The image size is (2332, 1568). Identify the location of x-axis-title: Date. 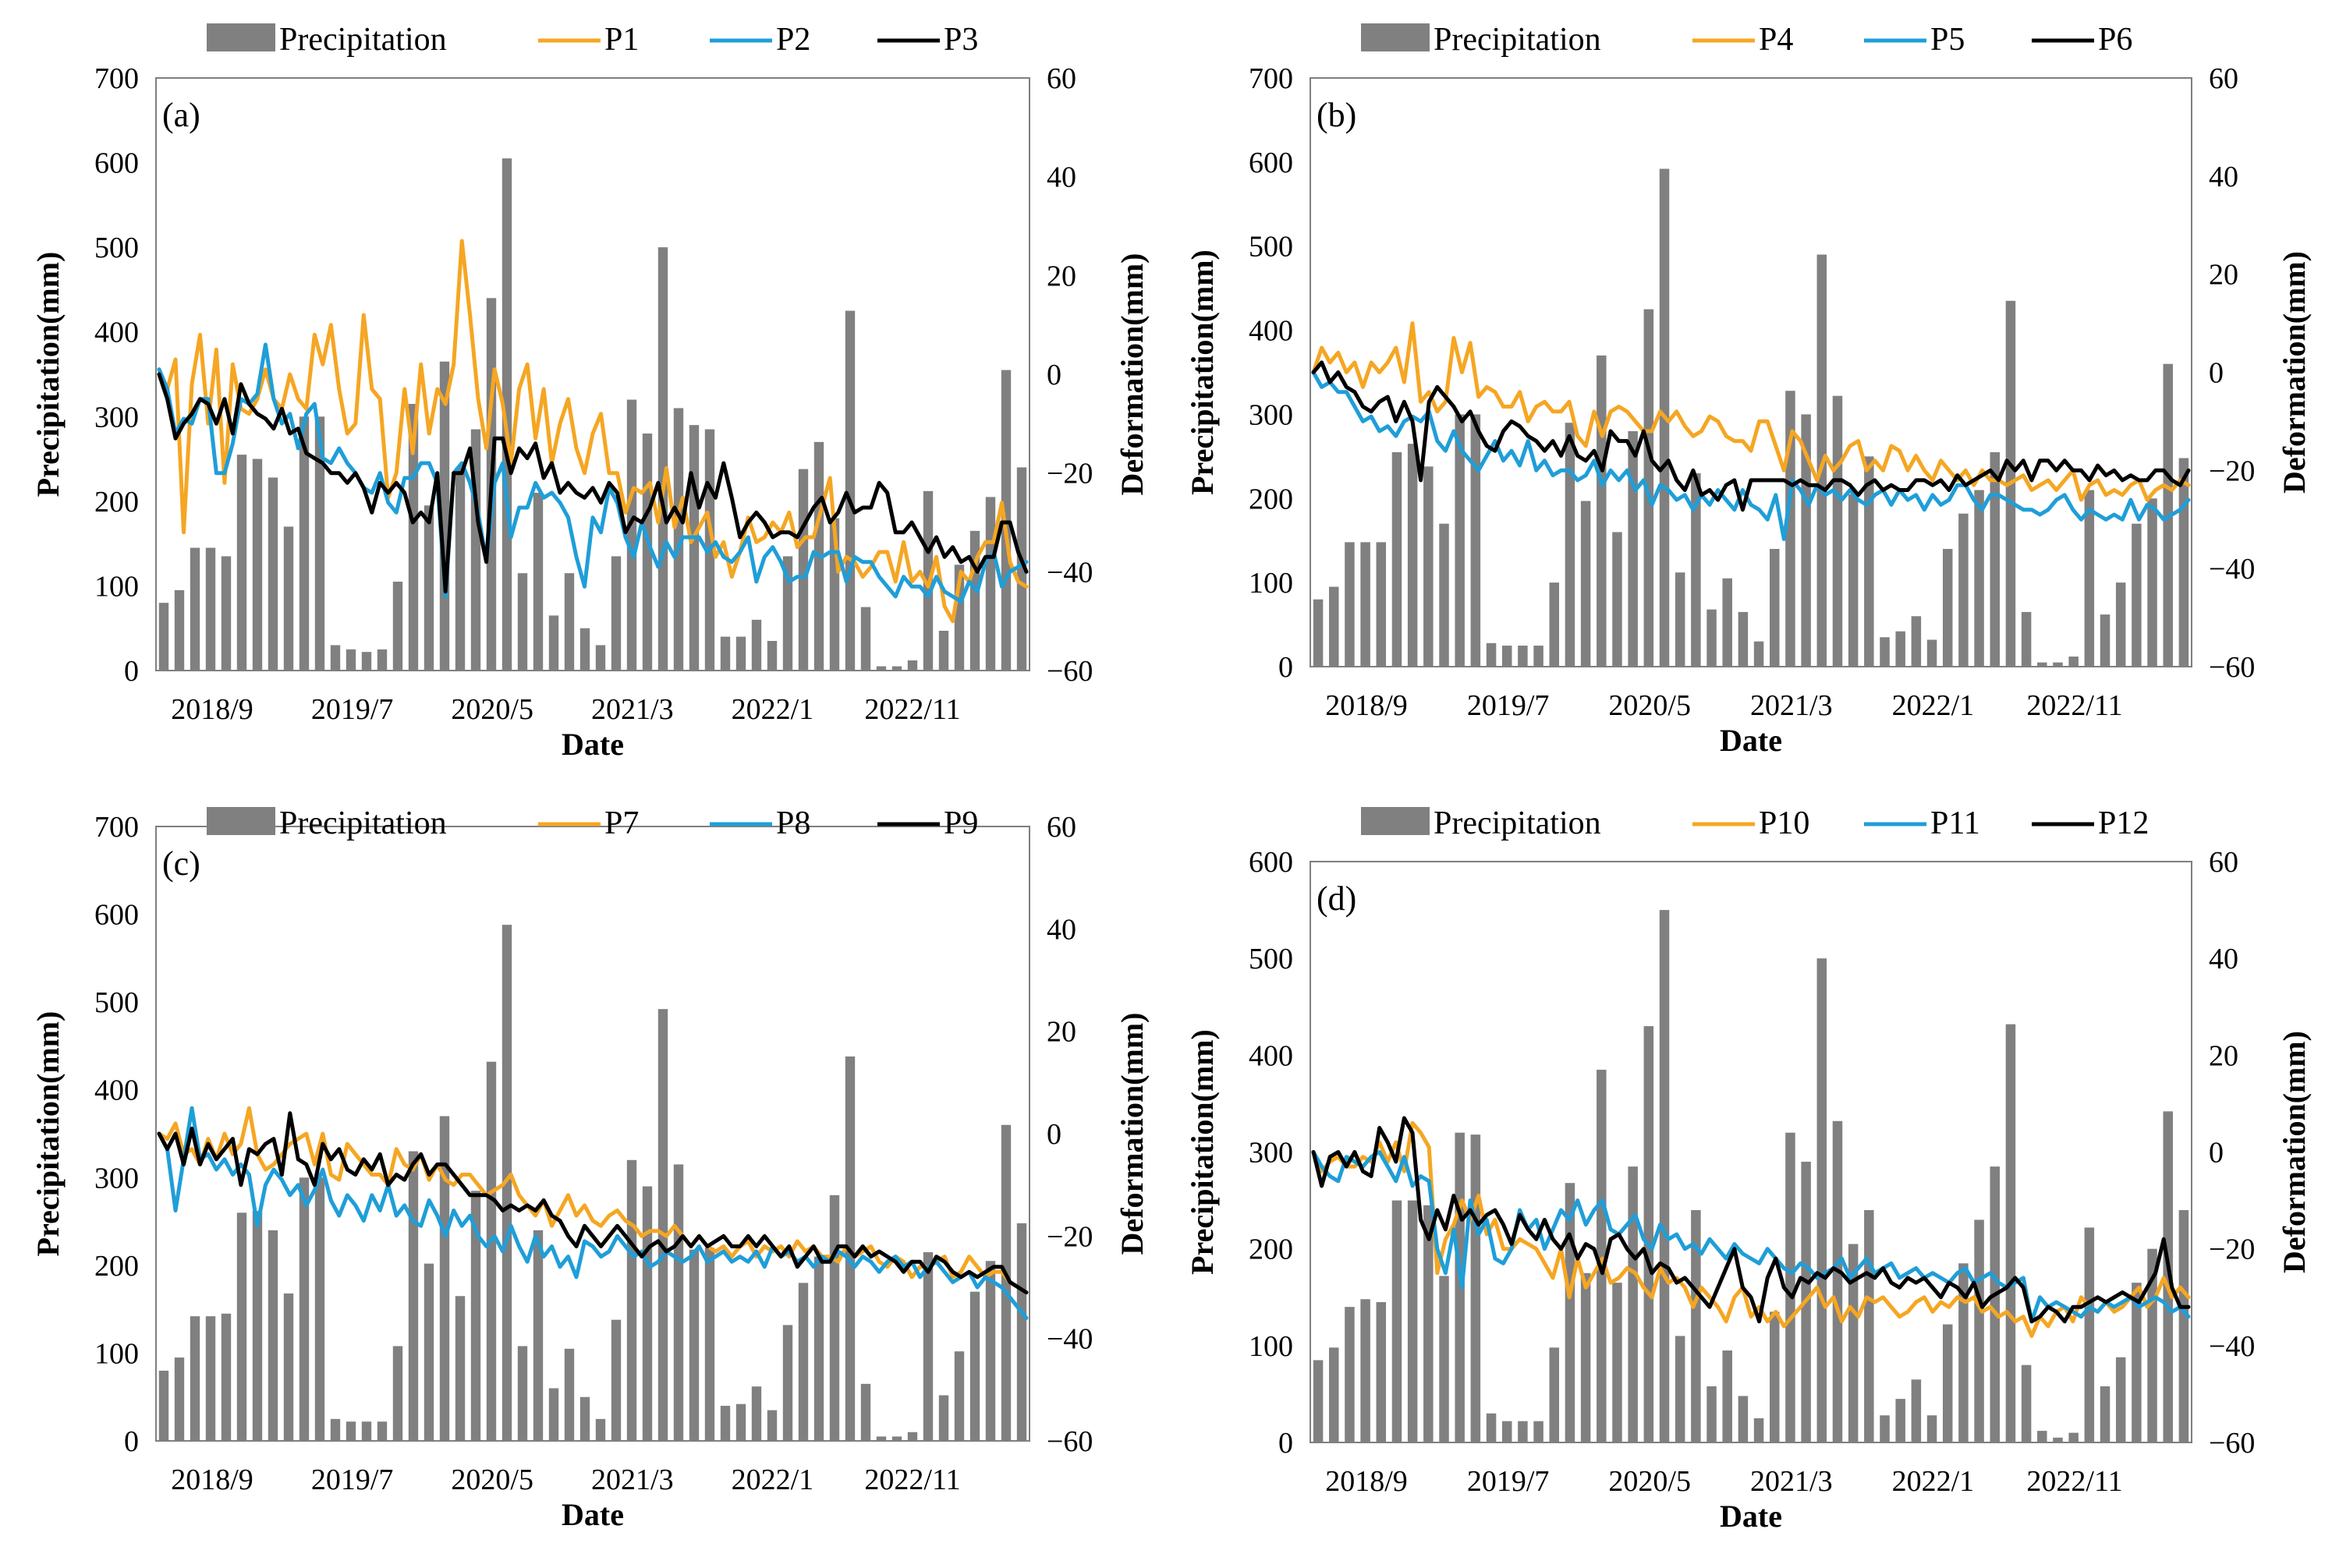
(1751, 740).